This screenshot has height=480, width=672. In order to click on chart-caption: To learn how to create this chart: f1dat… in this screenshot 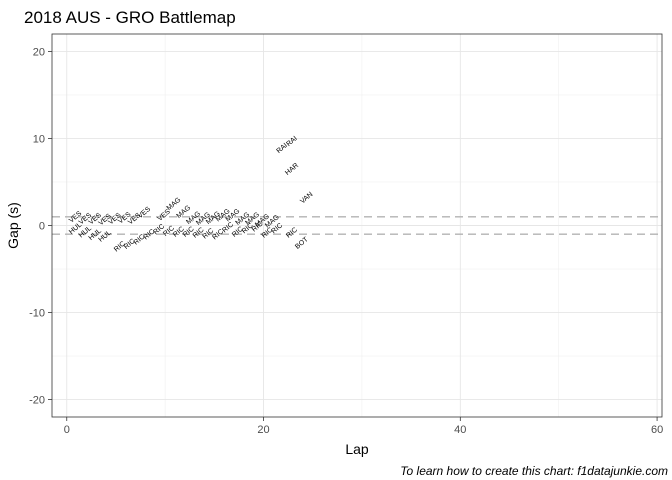, I will do `click(534, 471)`.